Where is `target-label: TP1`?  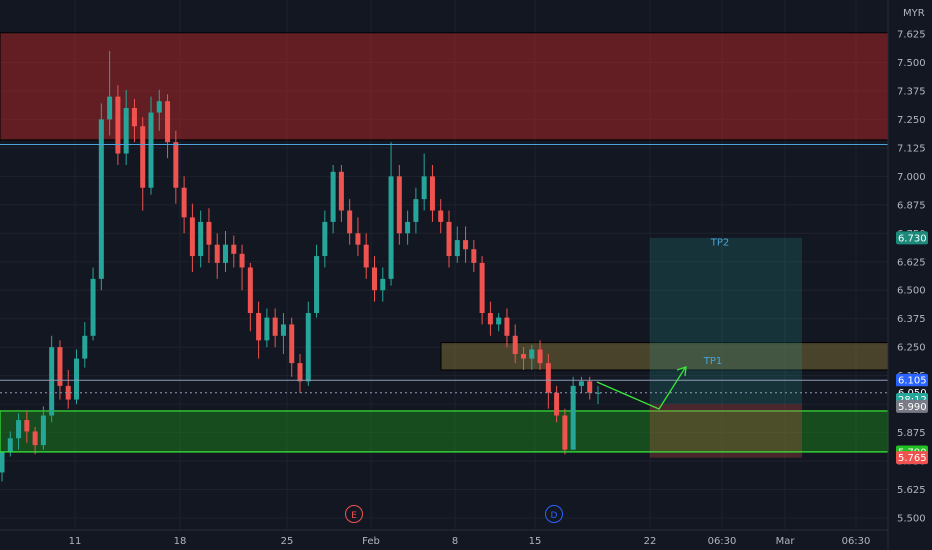 target-label: TP1 is located at coordinates (713, 361).